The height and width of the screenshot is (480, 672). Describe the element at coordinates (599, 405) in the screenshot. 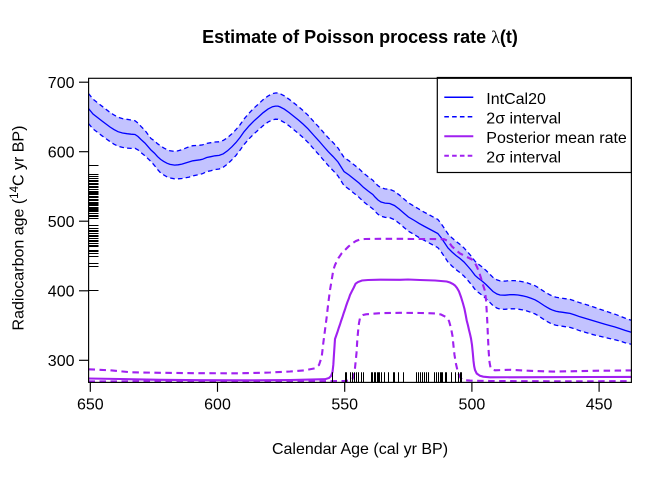

I see `svg-text: 450` at that location.